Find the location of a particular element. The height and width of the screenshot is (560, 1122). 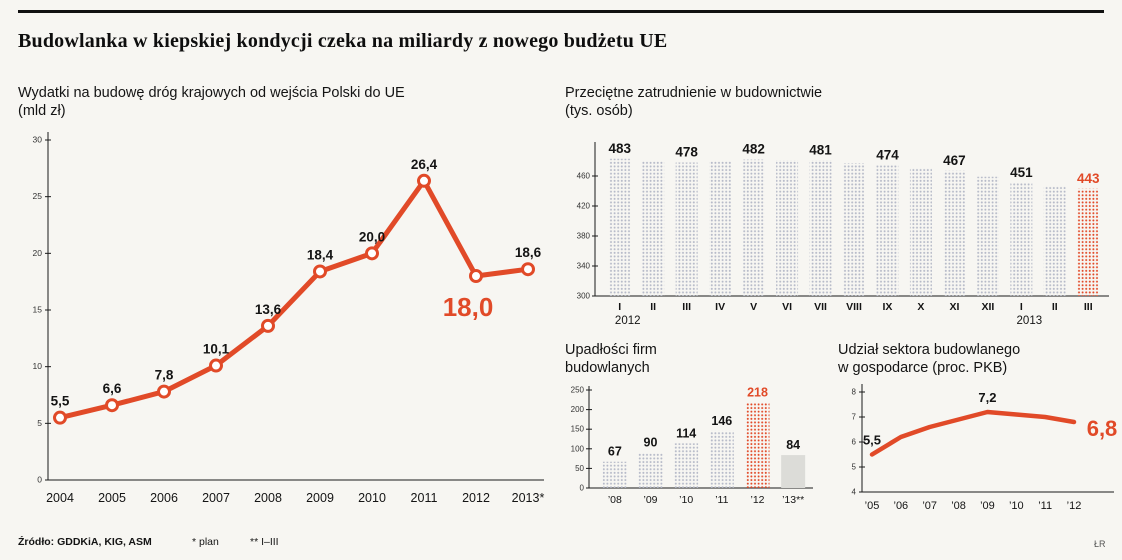

employment-title: Przeciętne zatrudnienie w budownictwie is located at coordinates (694, 93).